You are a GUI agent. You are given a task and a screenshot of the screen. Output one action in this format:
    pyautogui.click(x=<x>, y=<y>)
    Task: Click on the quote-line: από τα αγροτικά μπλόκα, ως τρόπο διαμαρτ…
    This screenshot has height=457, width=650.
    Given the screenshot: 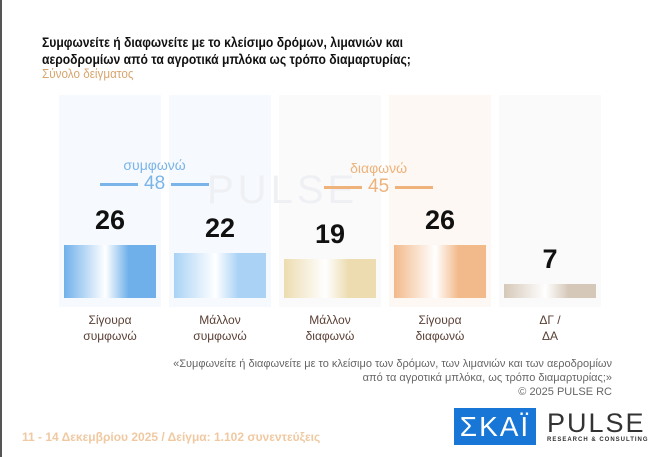 What is the action you would take?
    pyautogui.click(x=487, y=378)
    